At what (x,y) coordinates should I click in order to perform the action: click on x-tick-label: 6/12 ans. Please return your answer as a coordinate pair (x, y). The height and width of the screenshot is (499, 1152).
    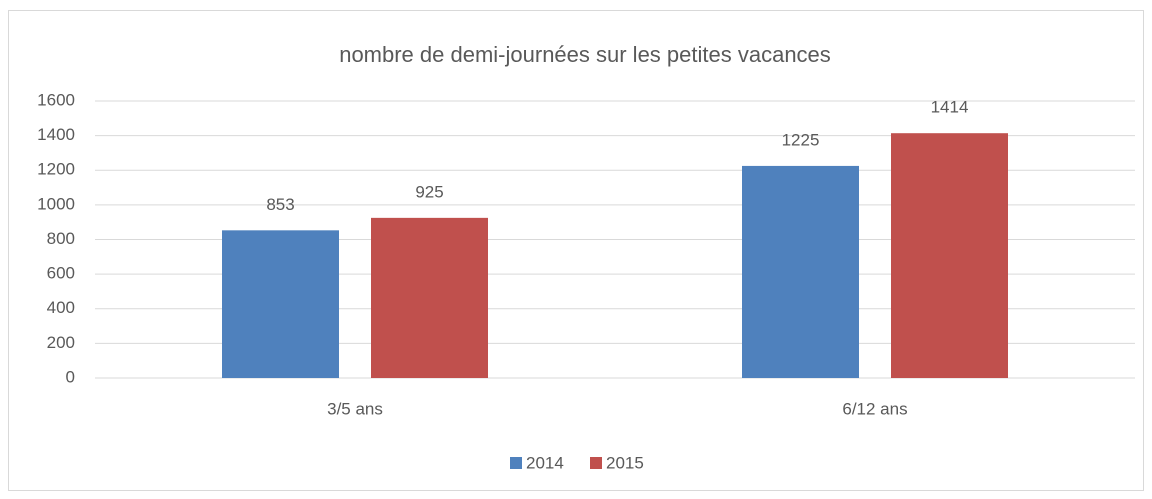
    Looking at the image, I should click on (874, 408).